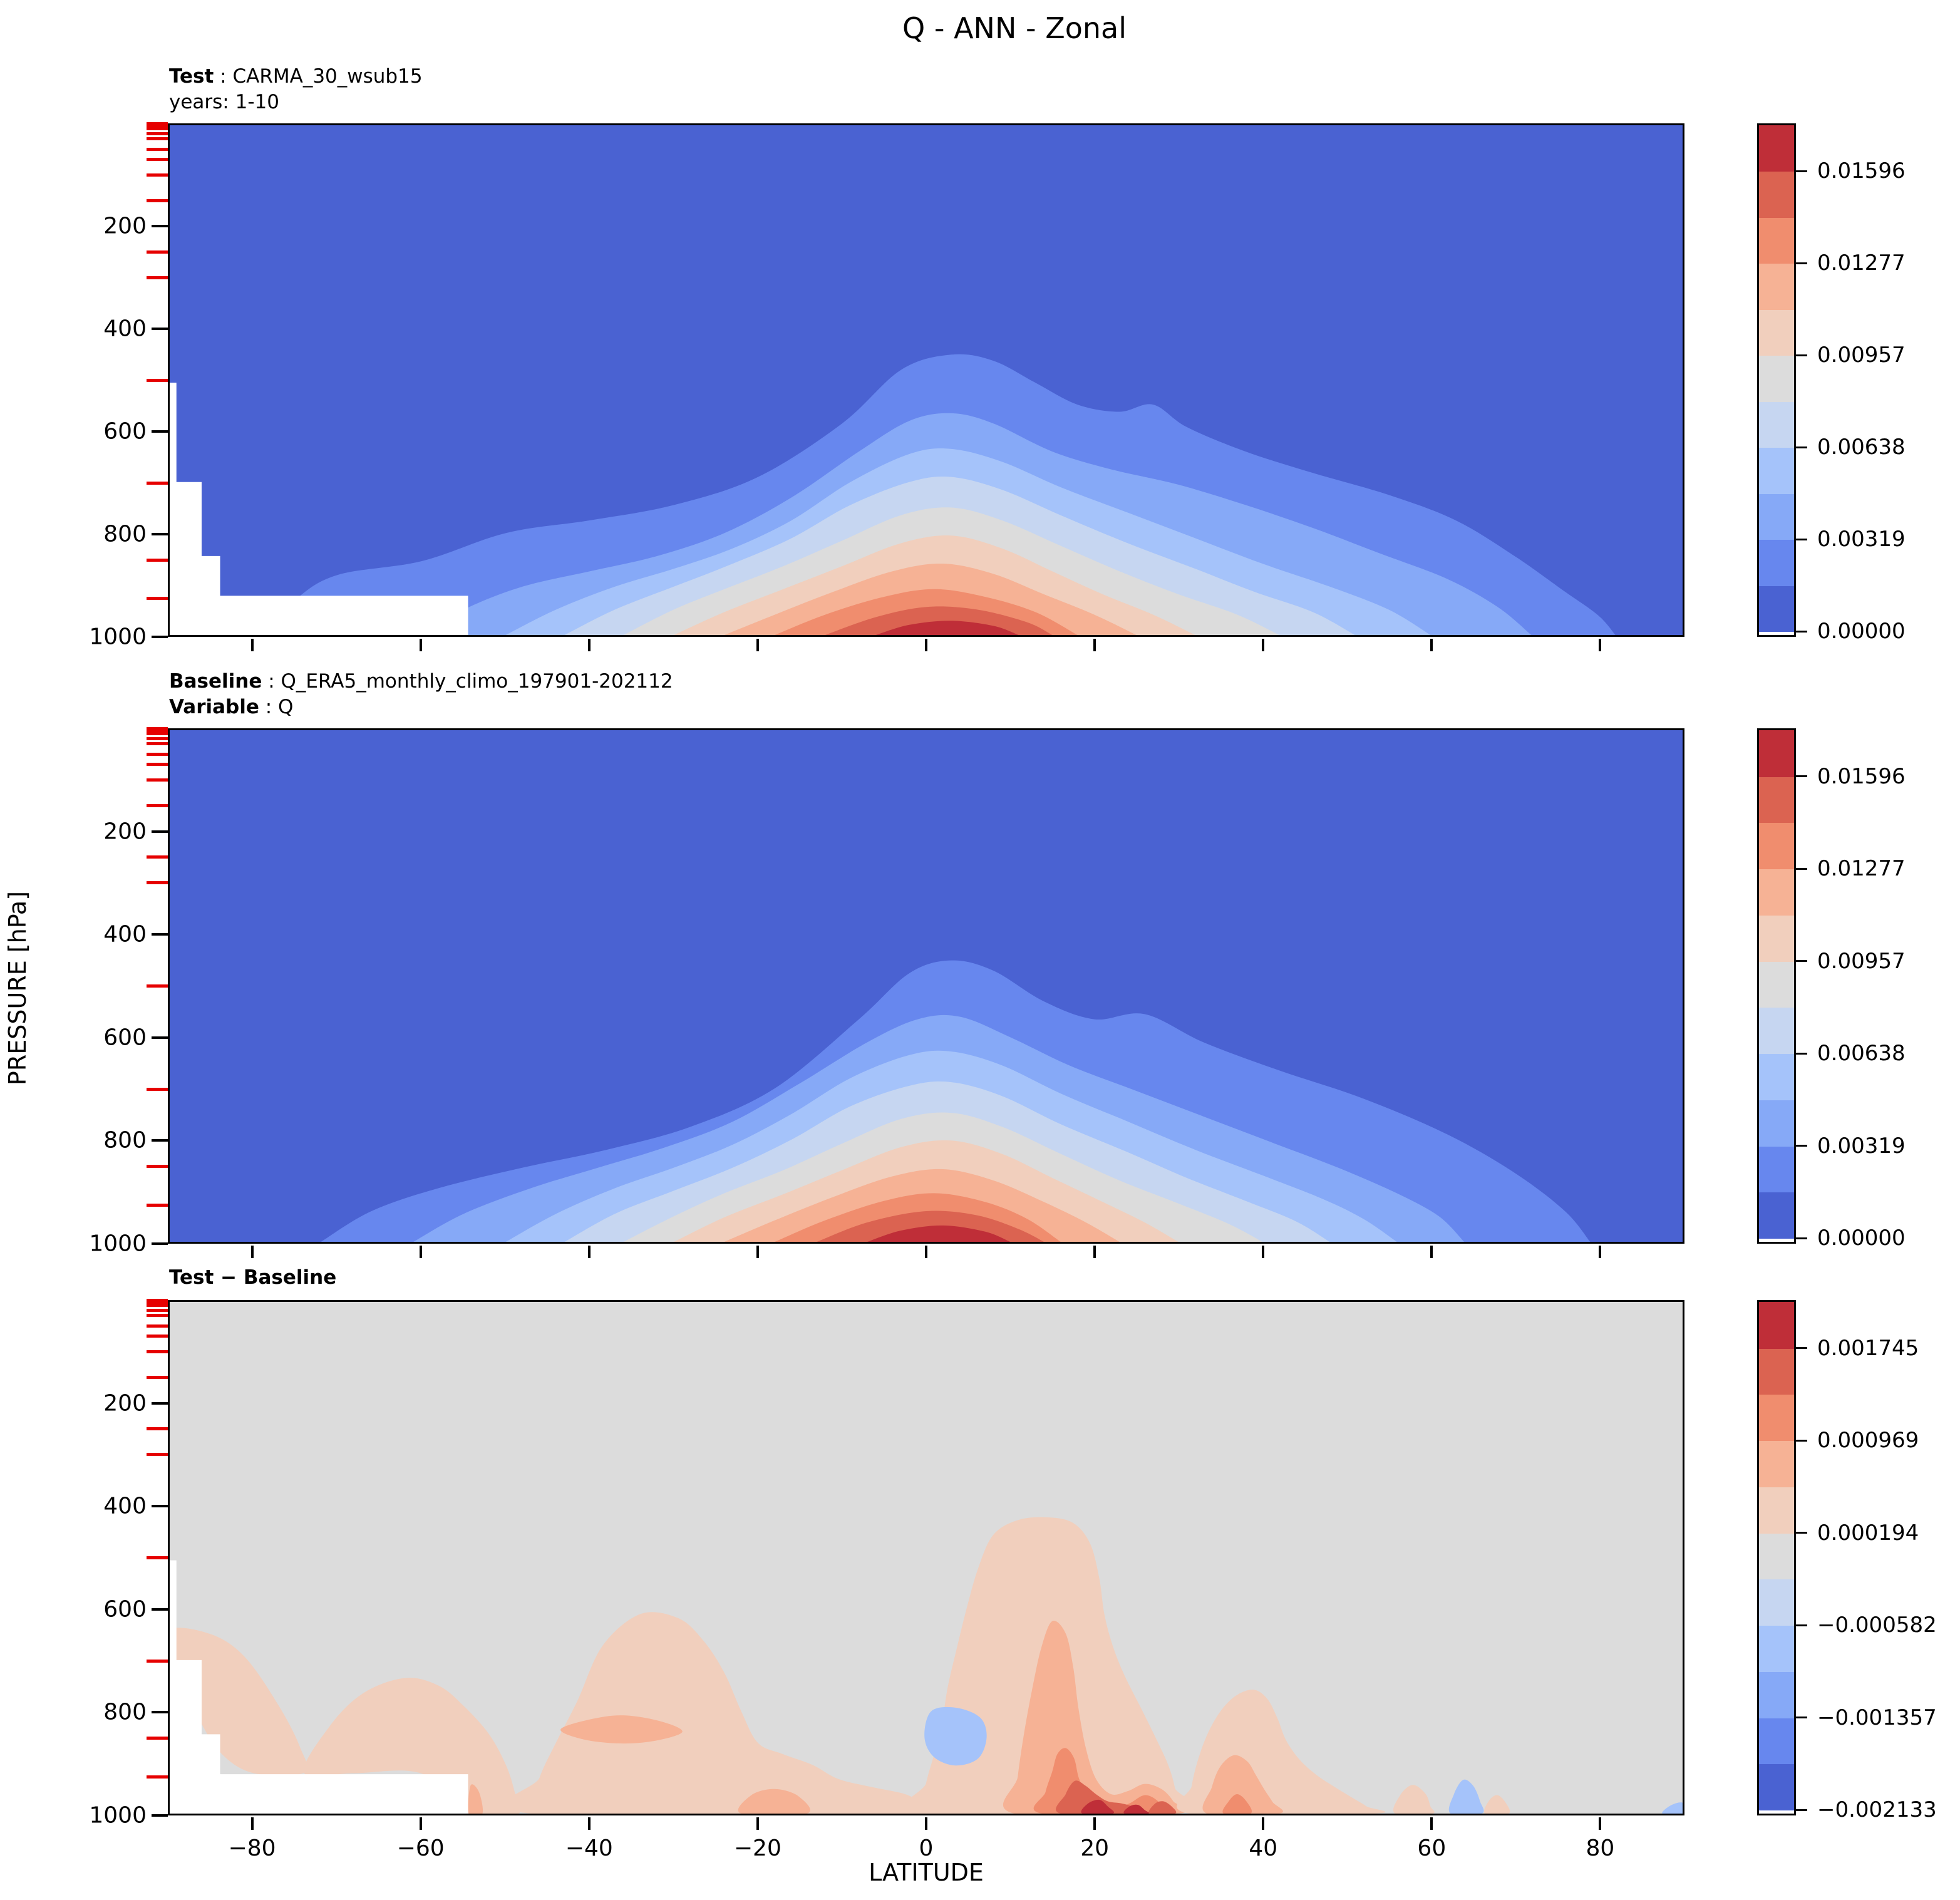  What do you see at coordinates (125, 1609) in the screenshot?
I see `diff-y-tick-label-600: 600` at bounding box center [125, 1609].